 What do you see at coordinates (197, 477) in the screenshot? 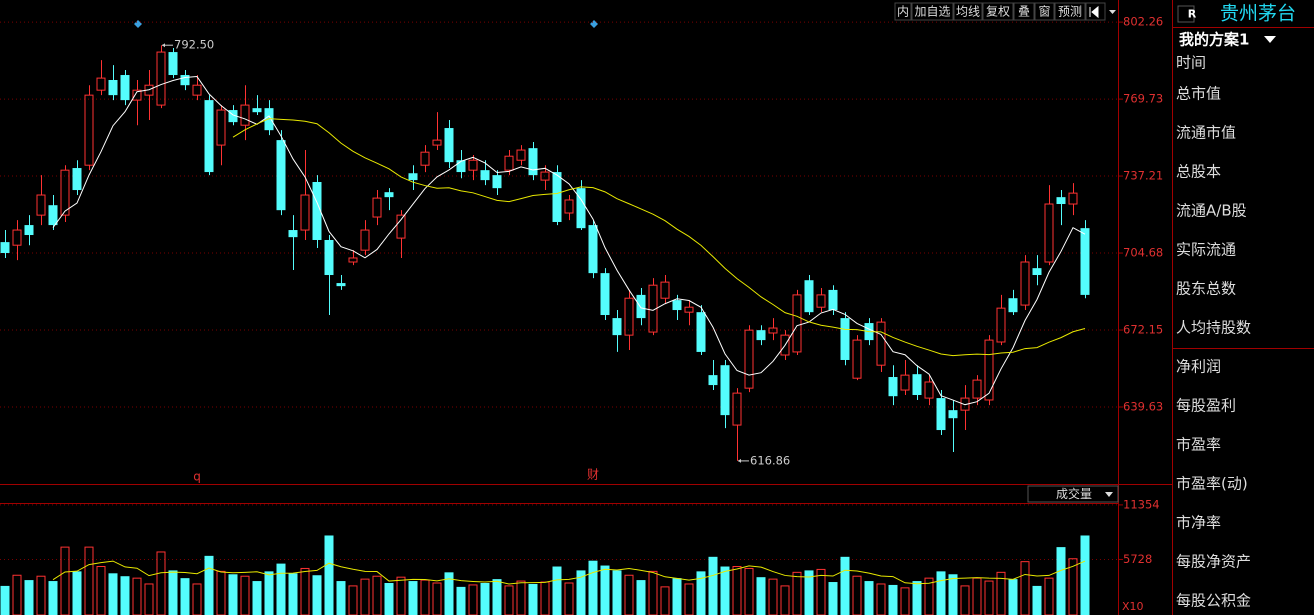
I see `event-marker: q` at bounding box center [197, 477].